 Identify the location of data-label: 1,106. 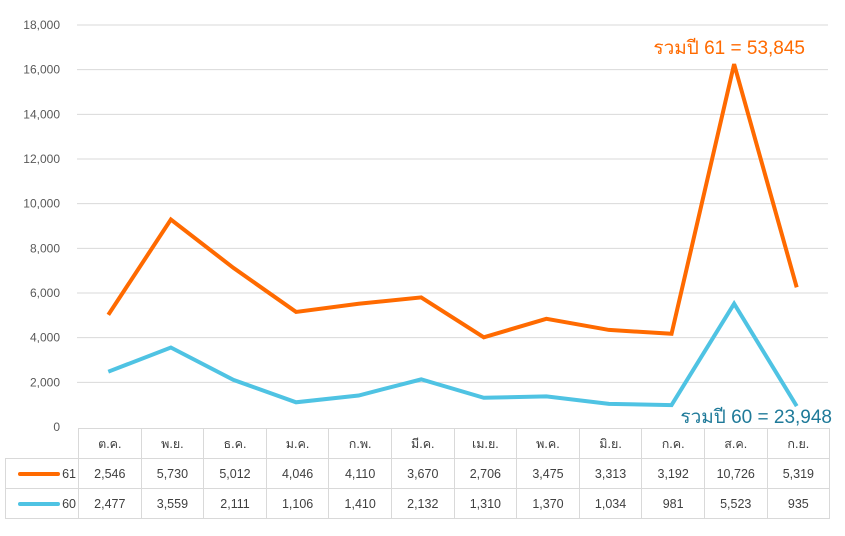
(297, 503).